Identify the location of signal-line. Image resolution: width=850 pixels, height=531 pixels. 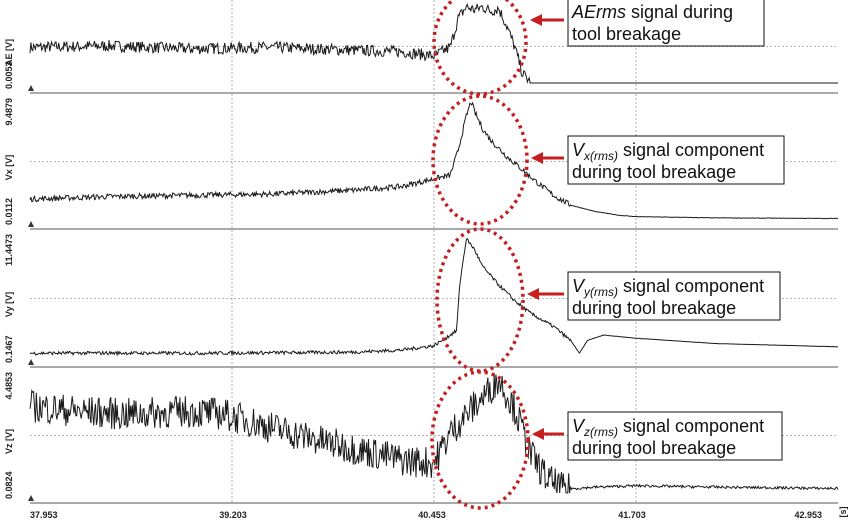
(433, 43).